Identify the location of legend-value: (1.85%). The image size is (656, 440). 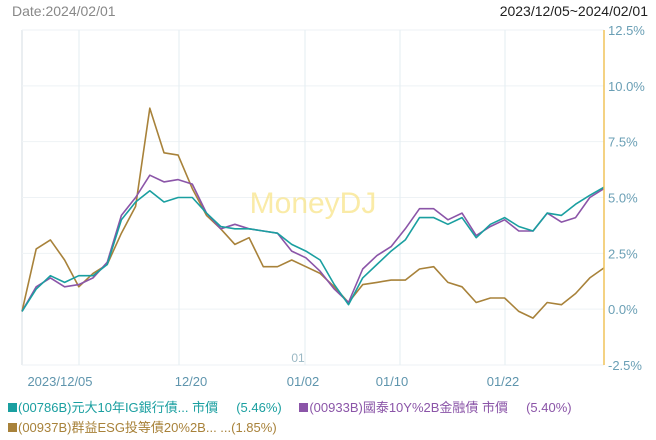
(254, 427).